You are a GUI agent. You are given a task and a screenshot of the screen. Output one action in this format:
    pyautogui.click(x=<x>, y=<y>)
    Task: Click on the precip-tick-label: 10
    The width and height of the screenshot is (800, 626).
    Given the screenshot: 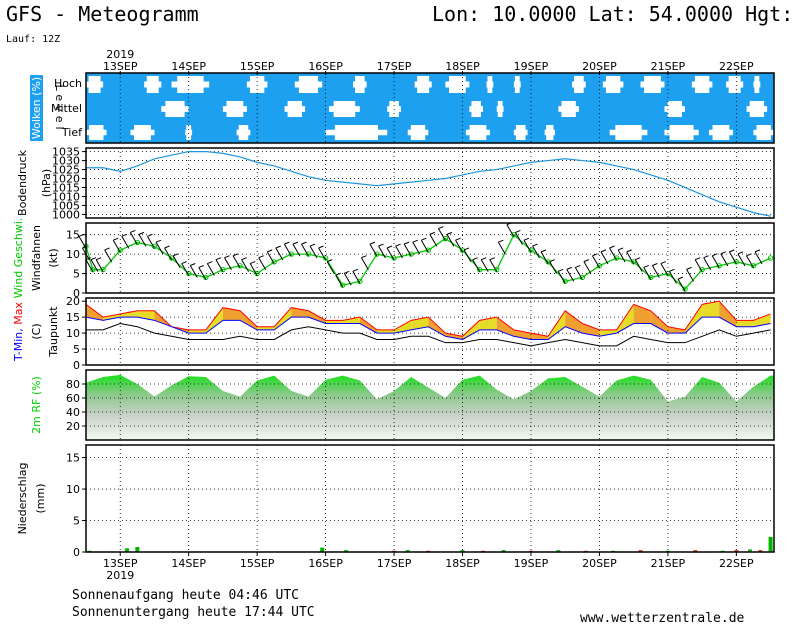 What is the action you would take?
    pyautogui.click(x=73, y=489)
    